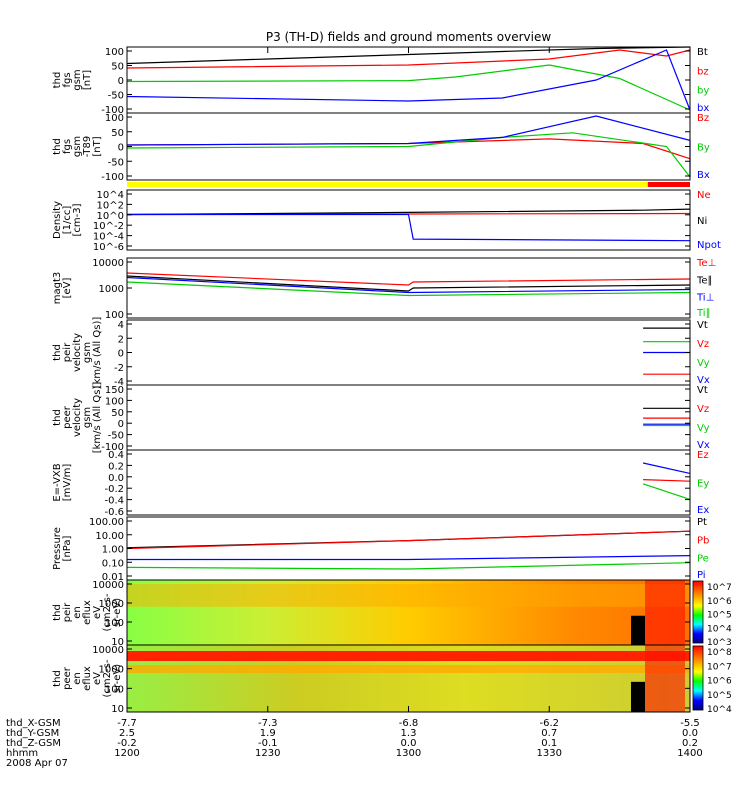 The image size is (750, 800). Describe the element at coordinates (703, 455) in the screenshot. I see `legend-Ez: Ez` at that location.